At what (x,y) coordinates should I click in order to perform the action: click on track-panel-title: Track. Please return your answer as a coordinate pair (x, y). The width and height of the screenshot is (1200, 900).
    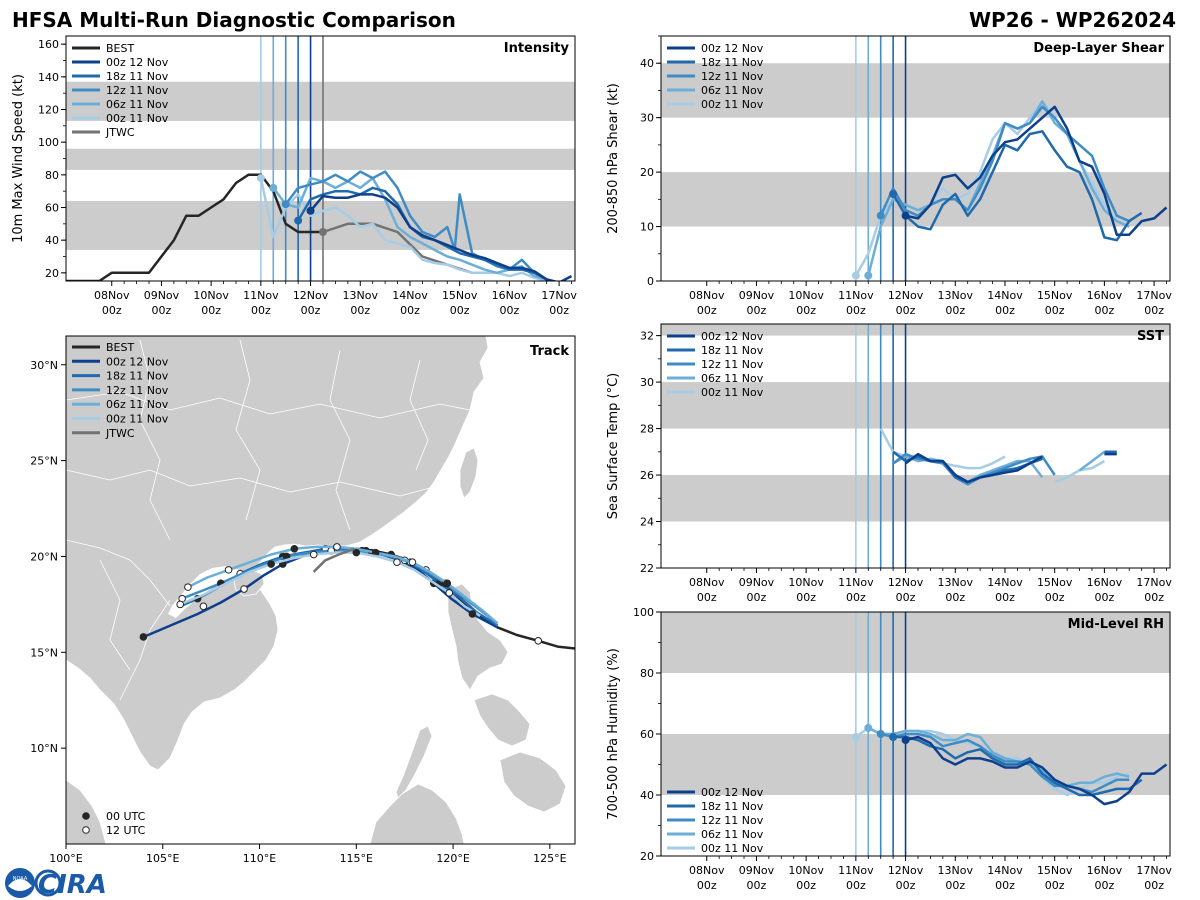
    Looking at the image, I should click on (549, 351).